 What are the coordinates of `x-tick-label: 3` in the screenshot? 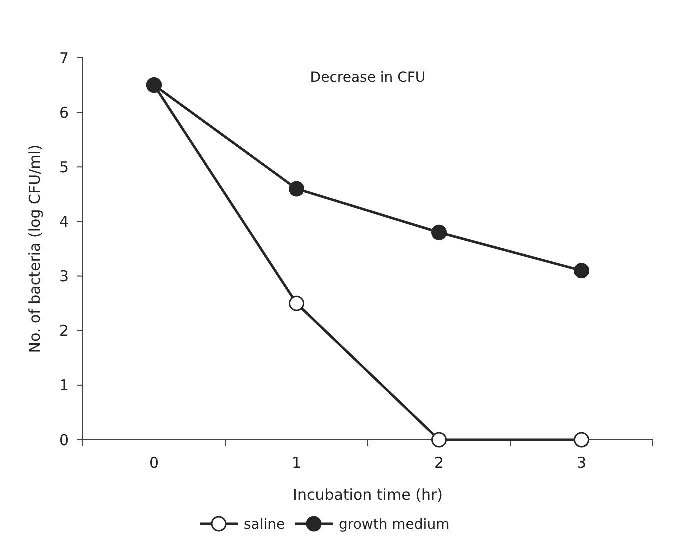 It's located at (581, 463).